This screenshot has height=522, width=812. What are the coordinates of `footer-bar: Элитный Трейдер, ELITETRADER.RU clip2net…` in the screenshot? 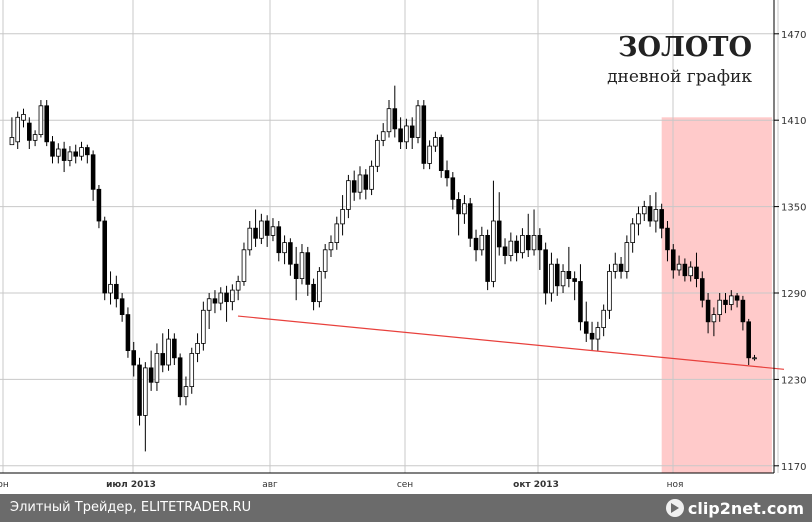 It's located at (406, 508).